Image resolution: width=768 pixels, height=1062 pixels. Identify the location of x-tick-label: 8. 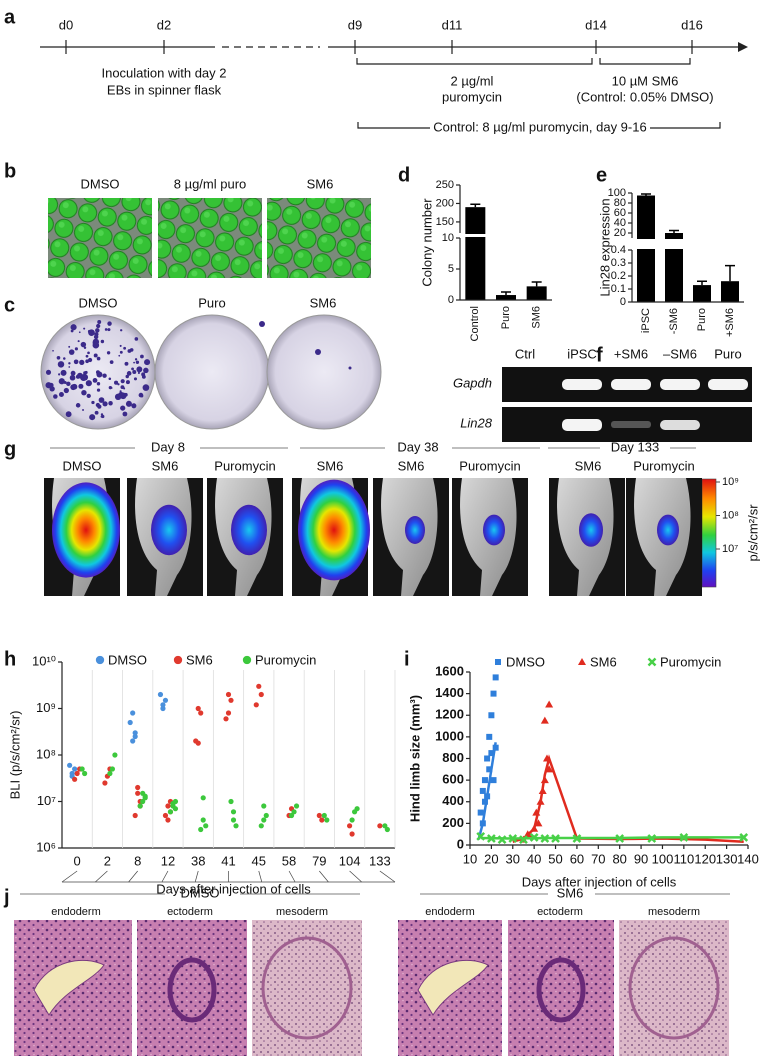
(137, 860).